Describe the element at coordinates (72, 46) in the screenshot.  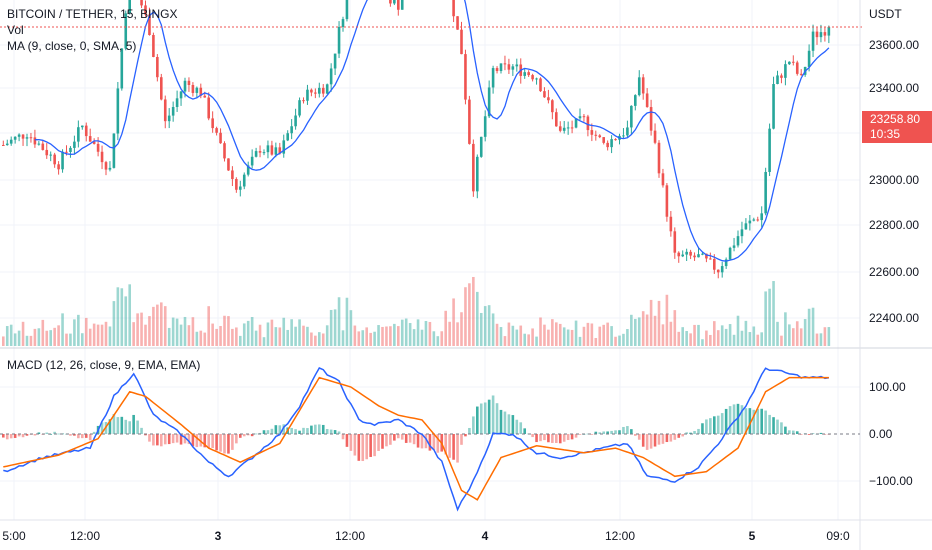
I see `ma-legend: MA (9, close, 0, SMA, 5)` at that location.